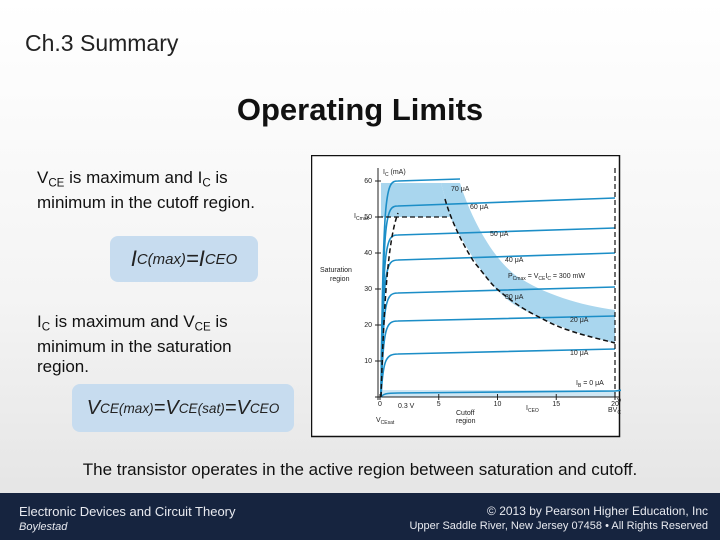 This screenshot has width=720, height=540. Describe the element at coordinates (368, 181) in the screenshot. I see `y-tick-label: 60` at that location.